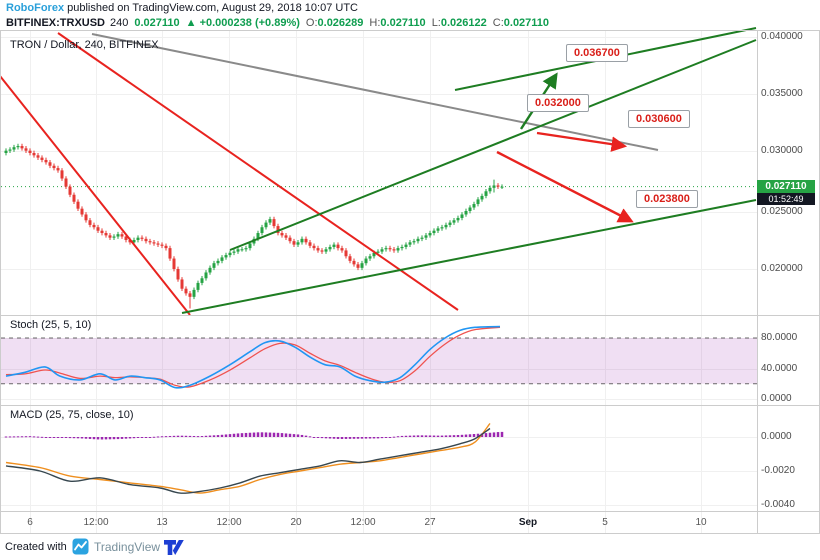 This screenshot has height=560, width=820. Describe the element at coordinates (55, 23) in the screenshot. I see `symbol-name: BITFINEX:TRXUSD` at that location.